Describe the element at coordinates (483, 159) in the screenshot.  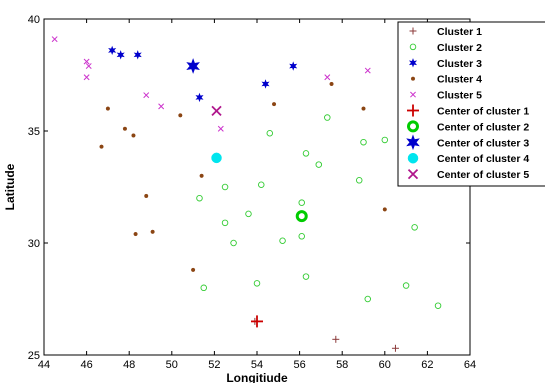
I see `legend-label-9: Center of cluster 4` at that location.